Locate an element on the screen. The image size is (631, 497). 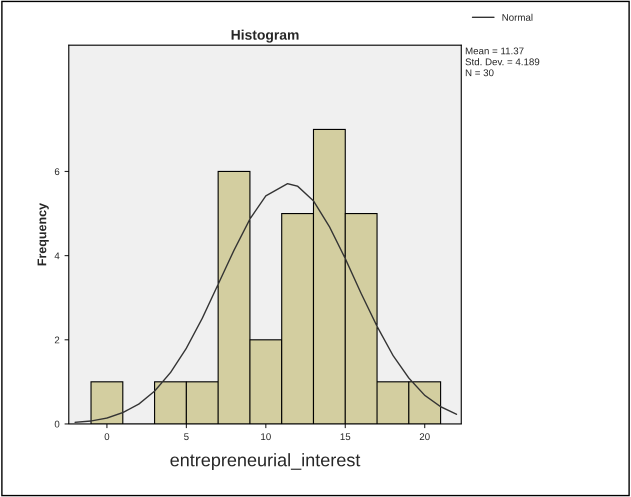
y-tick-label: 2 is located at coordinates (57, 340).